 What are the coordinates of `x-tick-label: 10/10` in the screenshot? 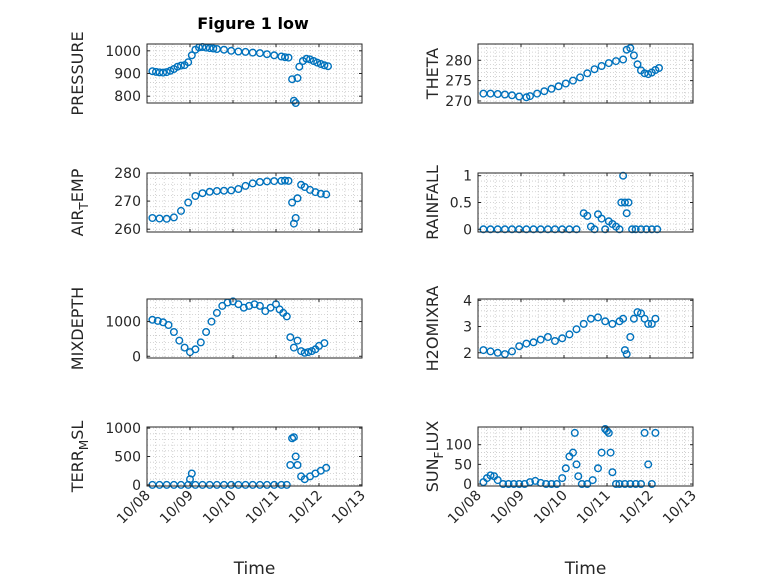 It's located at (551, 508).